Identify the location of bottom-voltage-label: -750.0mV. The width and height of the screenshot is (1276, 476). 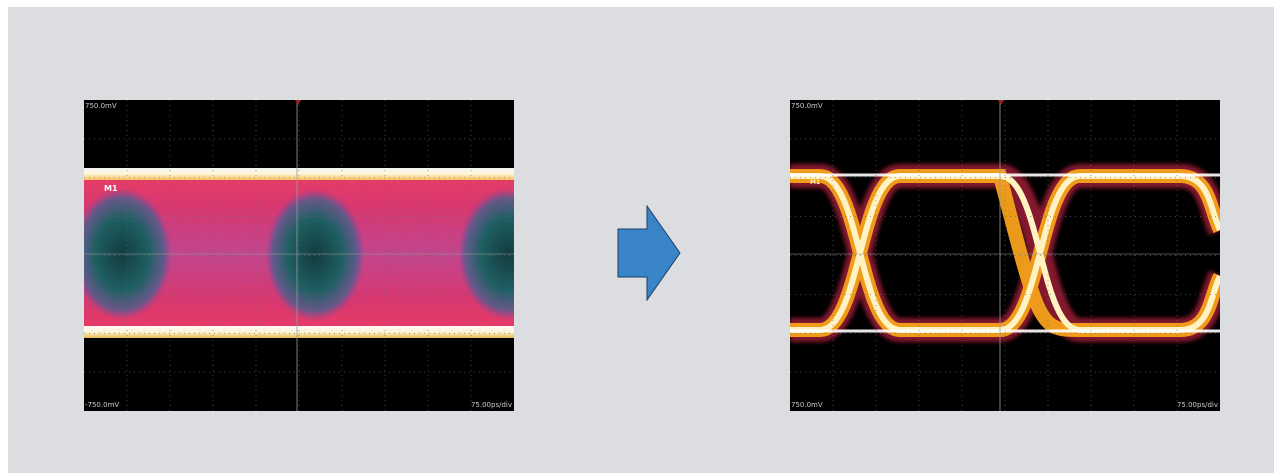
(102, 405).